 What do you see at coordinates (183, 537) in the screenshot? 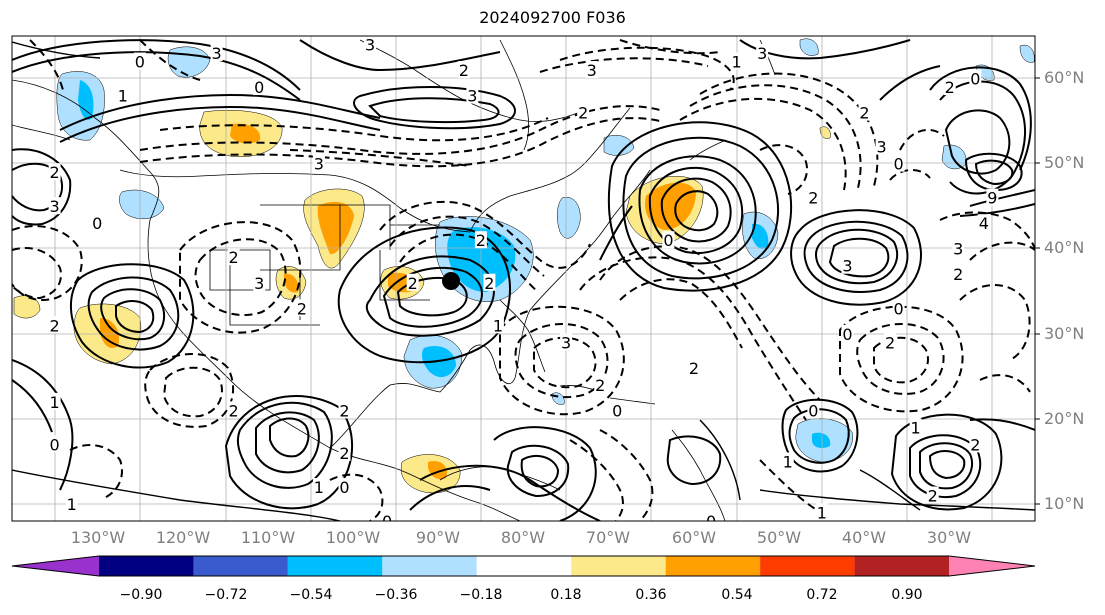
I see `lon-label-120w: 120°W` at bounding box center [183, 537].